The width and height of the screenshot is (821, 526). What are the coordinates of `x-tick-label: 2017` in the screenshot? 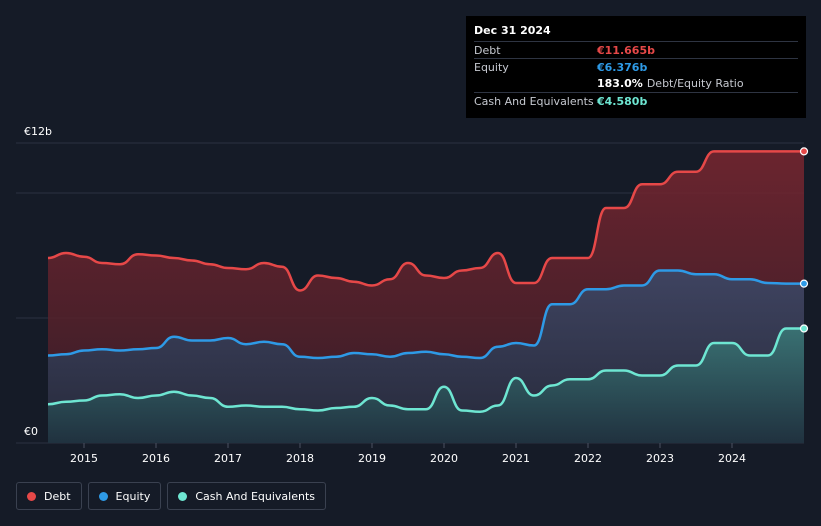 It's located at (228, 458).